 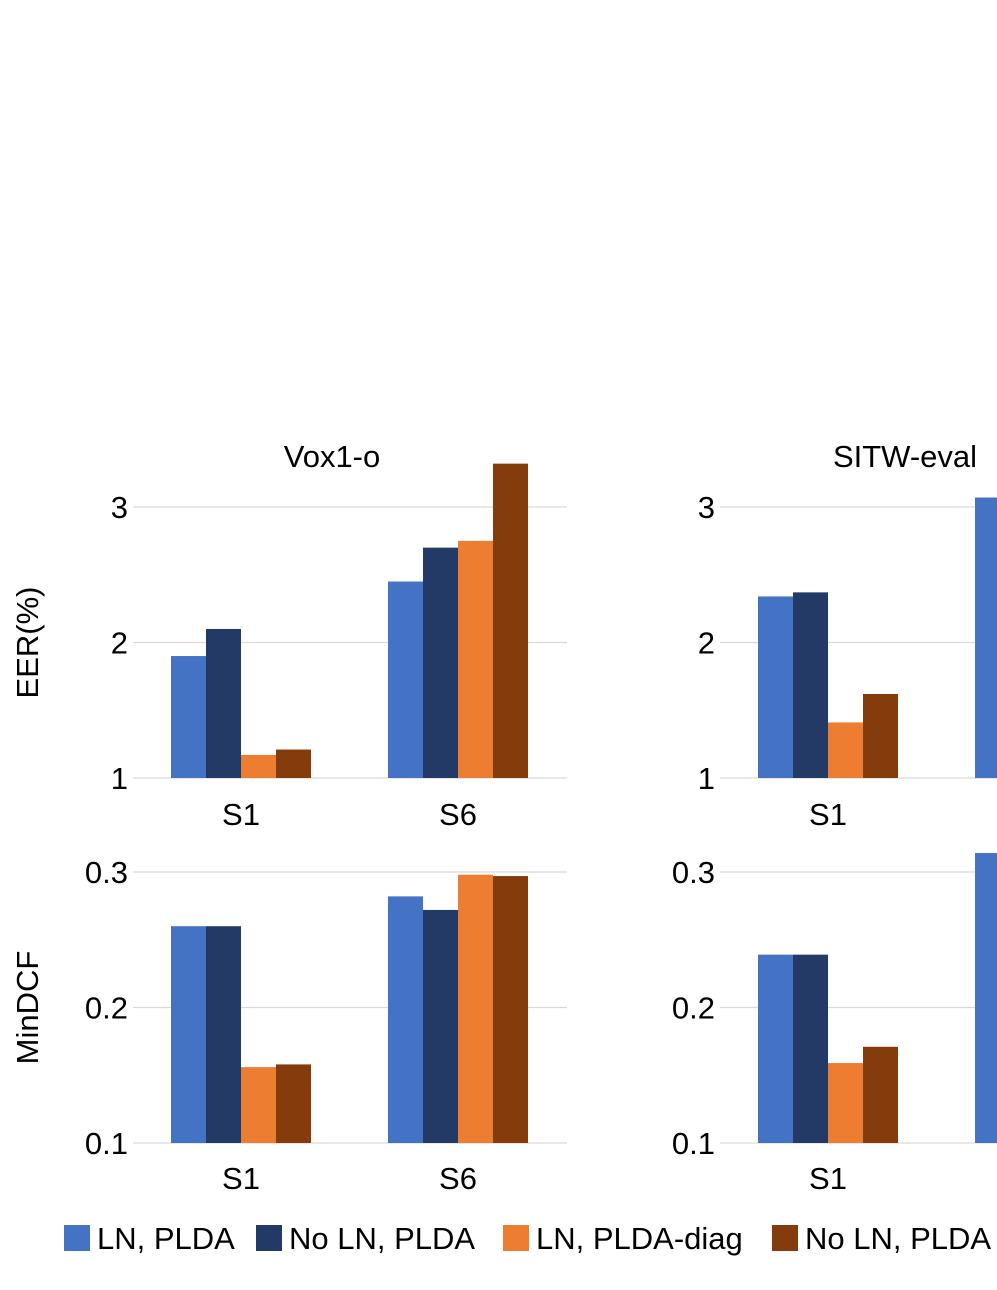 What do you see at coordinates (332, 456) in the screenshot?
I see `chart-title: Vox1-o` at bounding box center [332, 456].